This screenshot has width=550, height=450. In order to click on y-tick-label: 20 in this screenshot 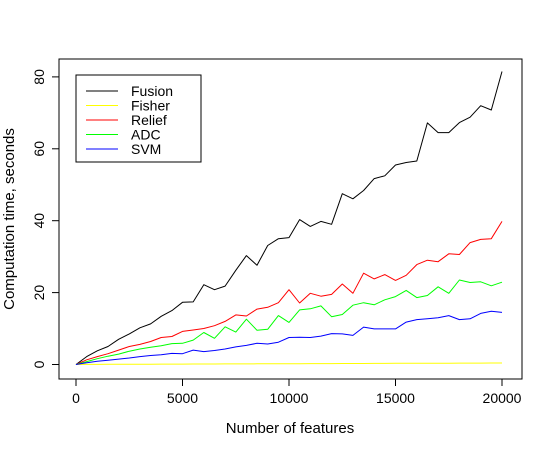, I will do `click(39, 293)`.